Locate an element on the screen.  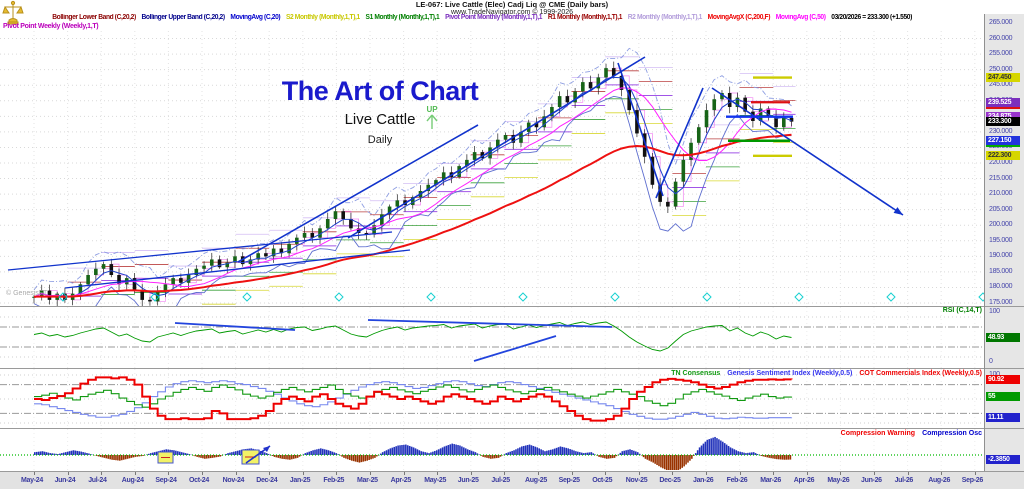
legend-item: Pivot Point Monthly (Monthly,1,T),1 is located at coordinates (494, 17).